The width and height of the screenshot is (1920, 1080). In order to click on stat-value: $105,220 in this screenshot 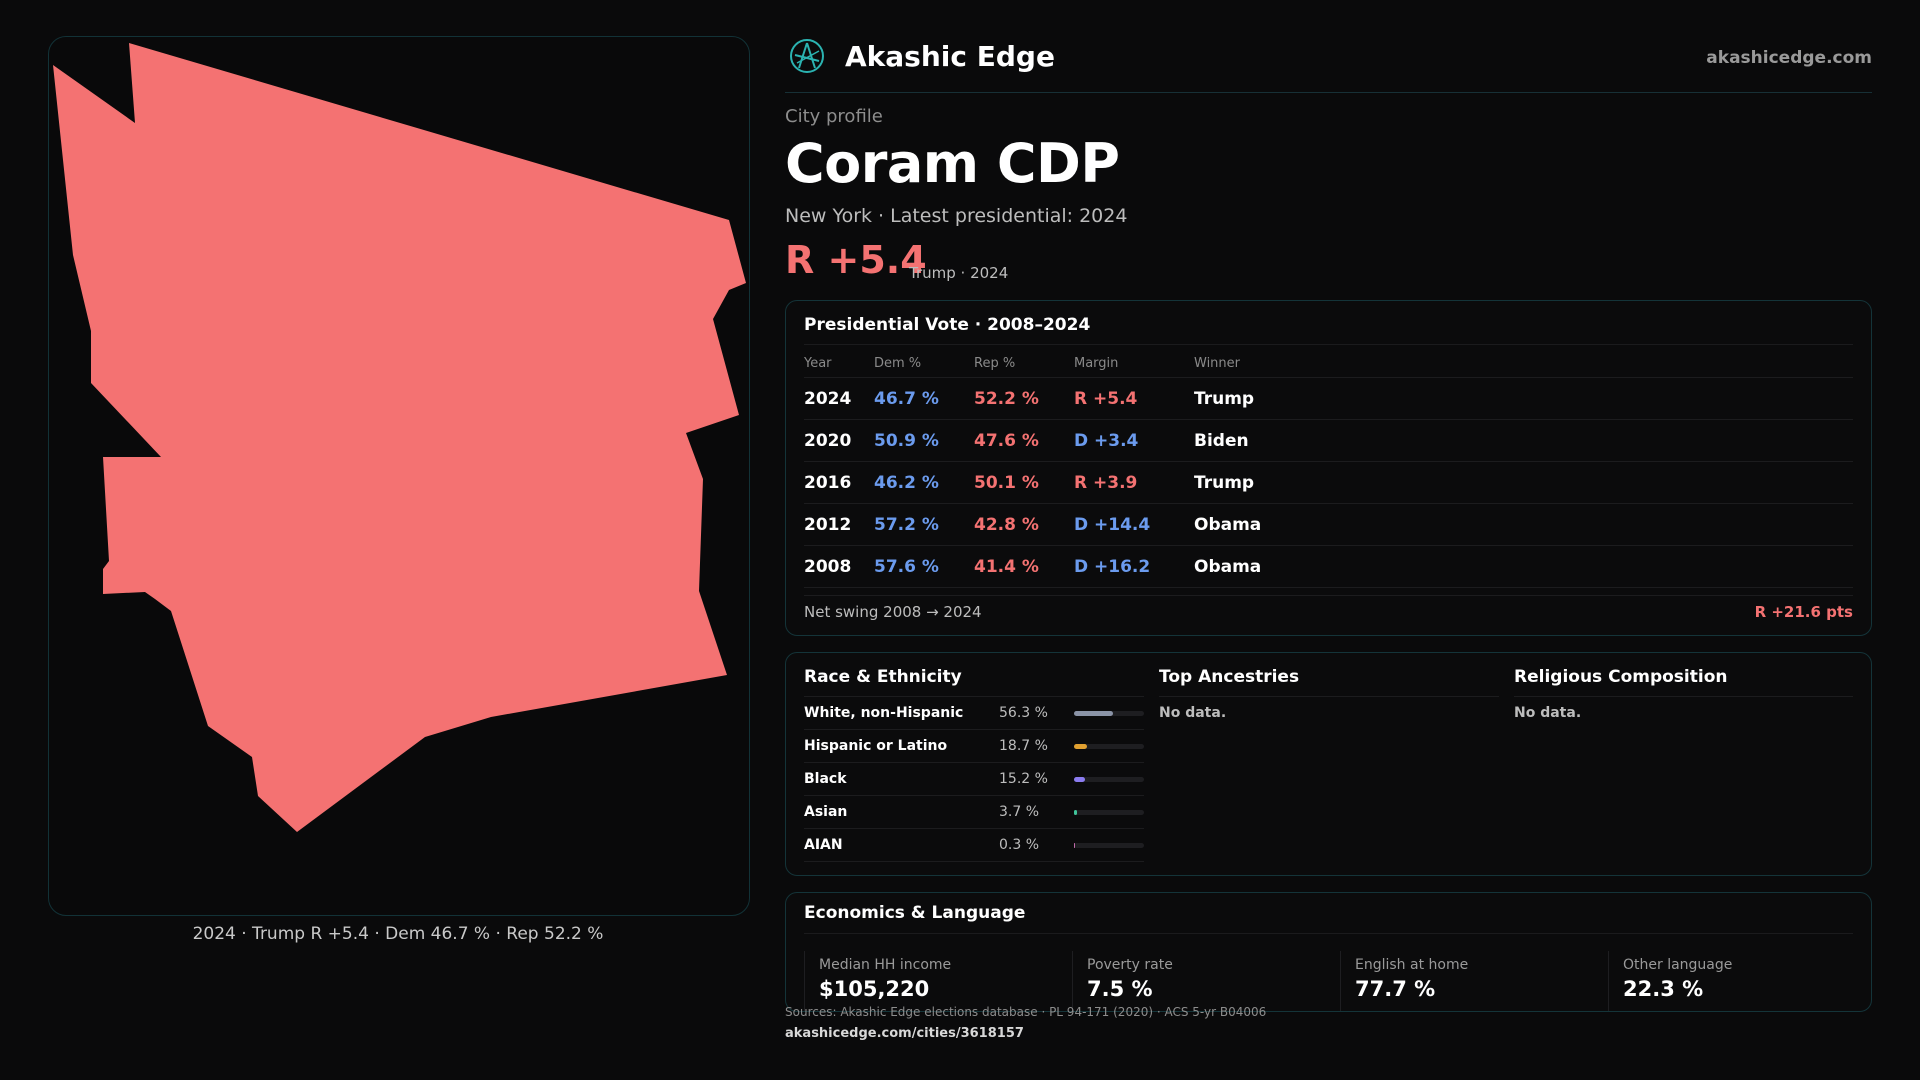, I will do `click(874, 989)`.